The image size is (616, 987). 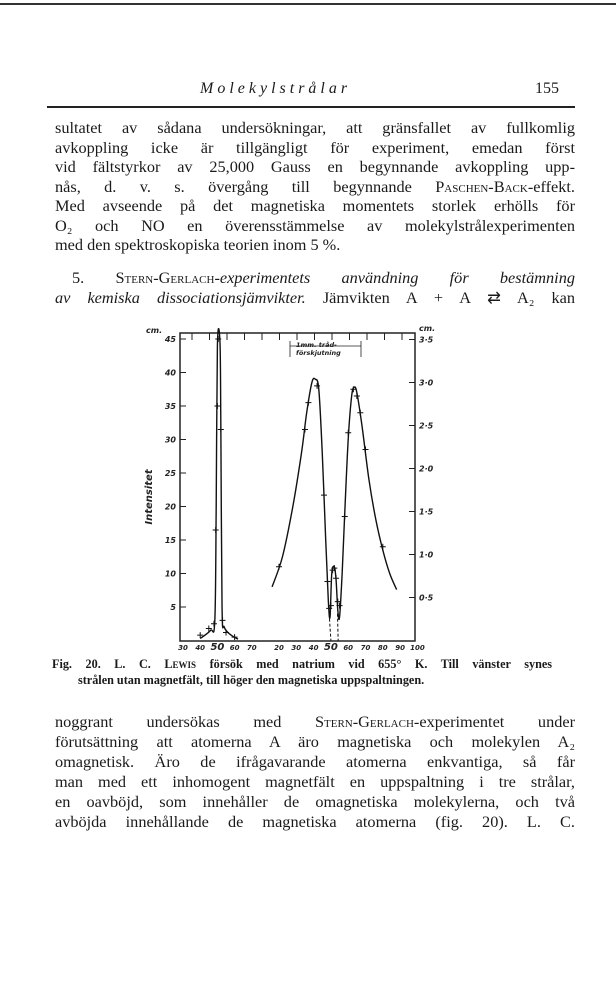 What do you see at coordinates (318, 353) in the screenshot?
I see `annotation-line: förskjutning` at bounding box center [318, 353].